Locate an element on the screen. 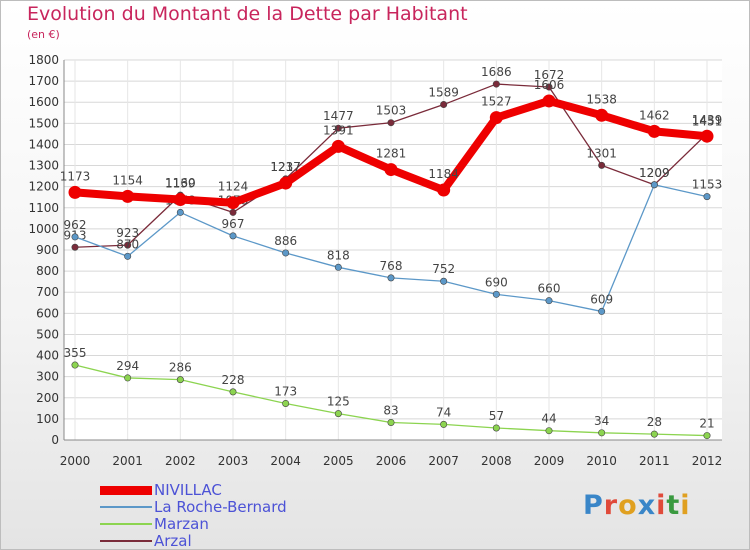 This screenshot has width=750, height=550. data-label: 1217 is located at coordinates (285, 167).